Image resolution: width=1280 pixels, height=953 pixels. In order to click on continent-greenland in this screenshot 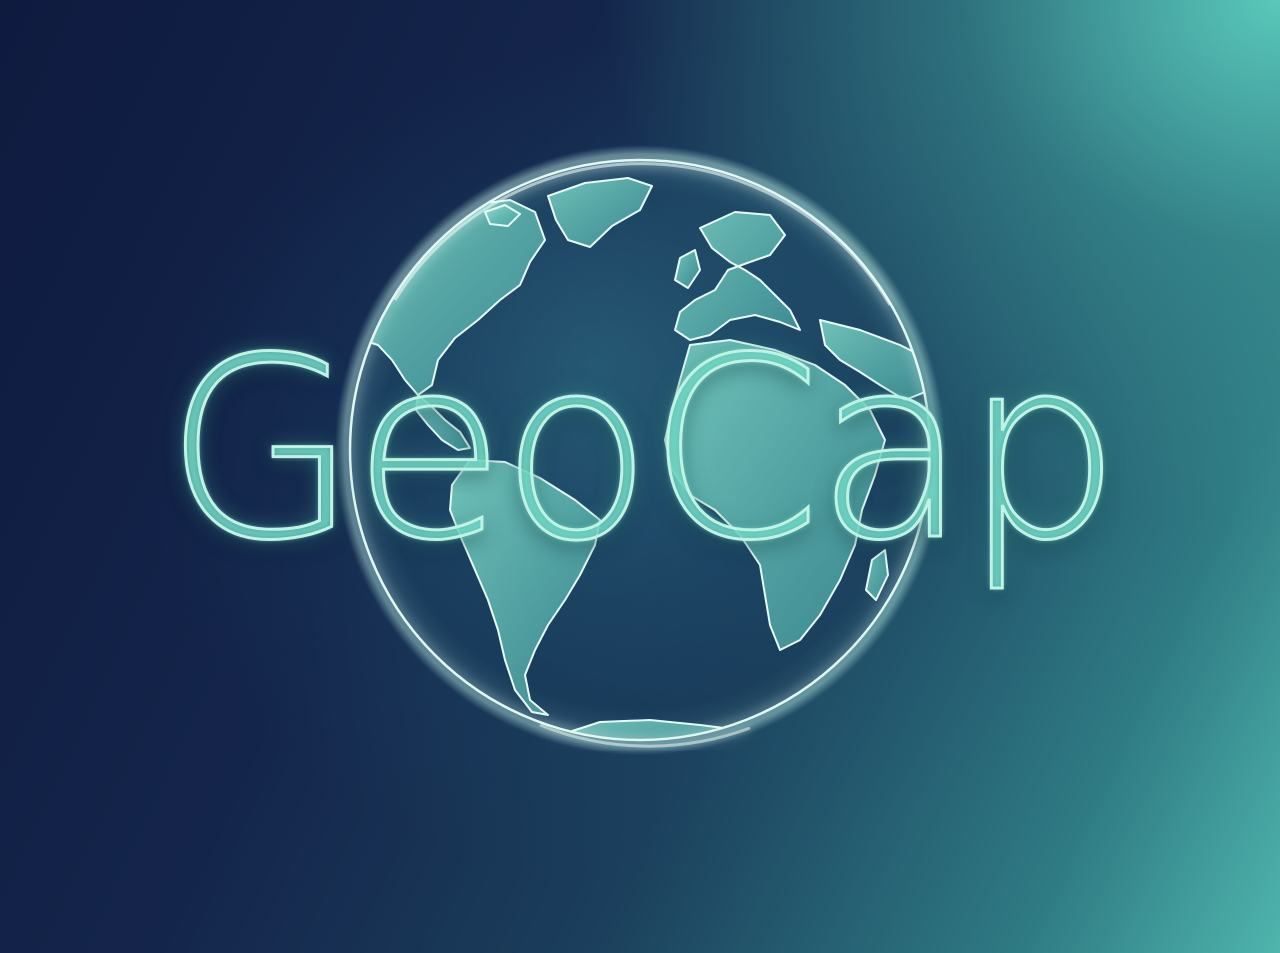, I will do `click(600, 212)`.